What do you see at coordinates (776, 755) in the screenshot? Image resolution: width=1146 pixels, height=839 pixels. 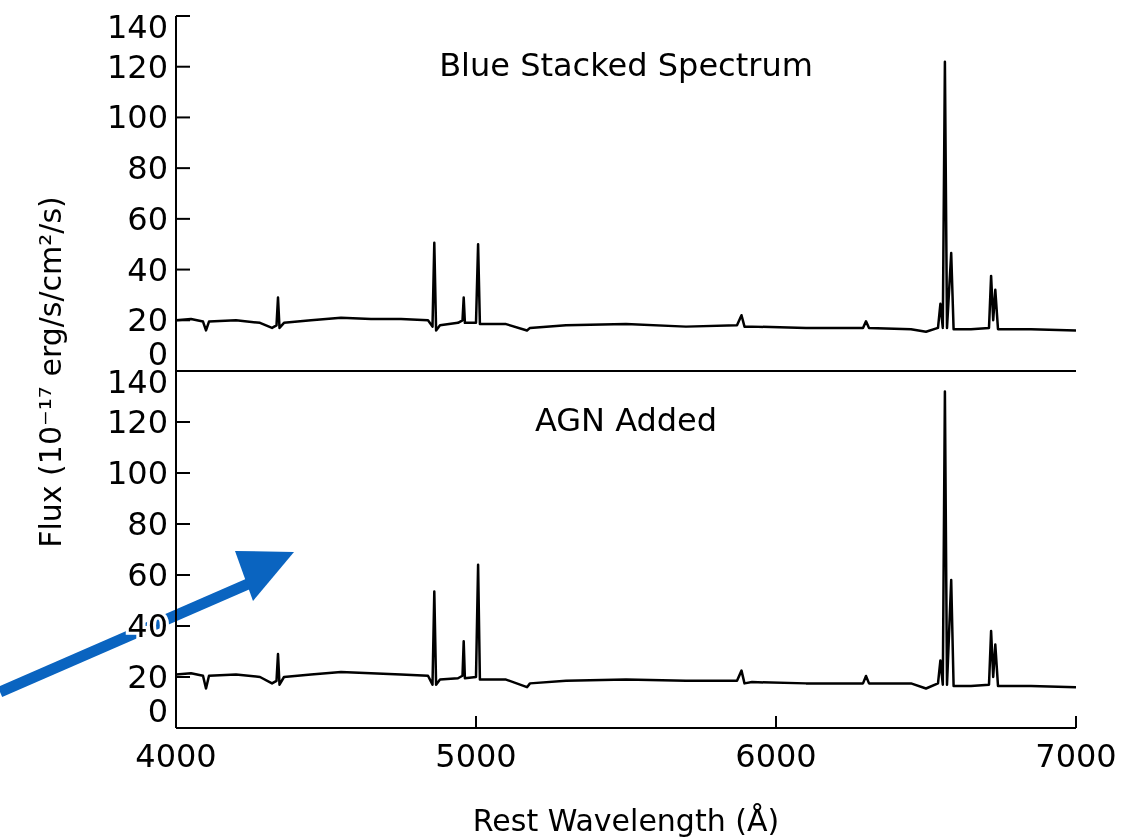 I see `x-tick-label: 6000` at bounding box center [776, 755].